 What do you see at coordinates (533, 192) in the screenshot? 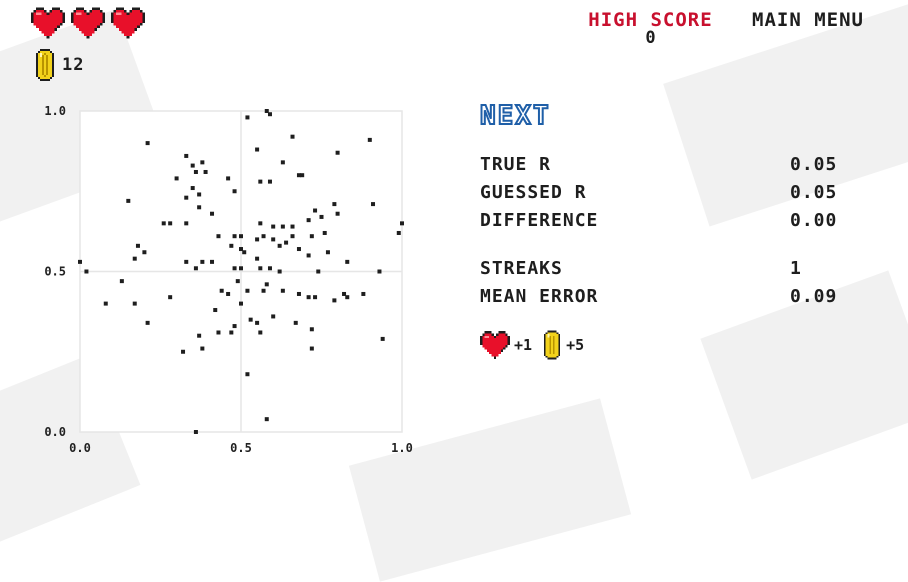
I see `stat-label: GUESSED R` at bounding box center [533, 192].